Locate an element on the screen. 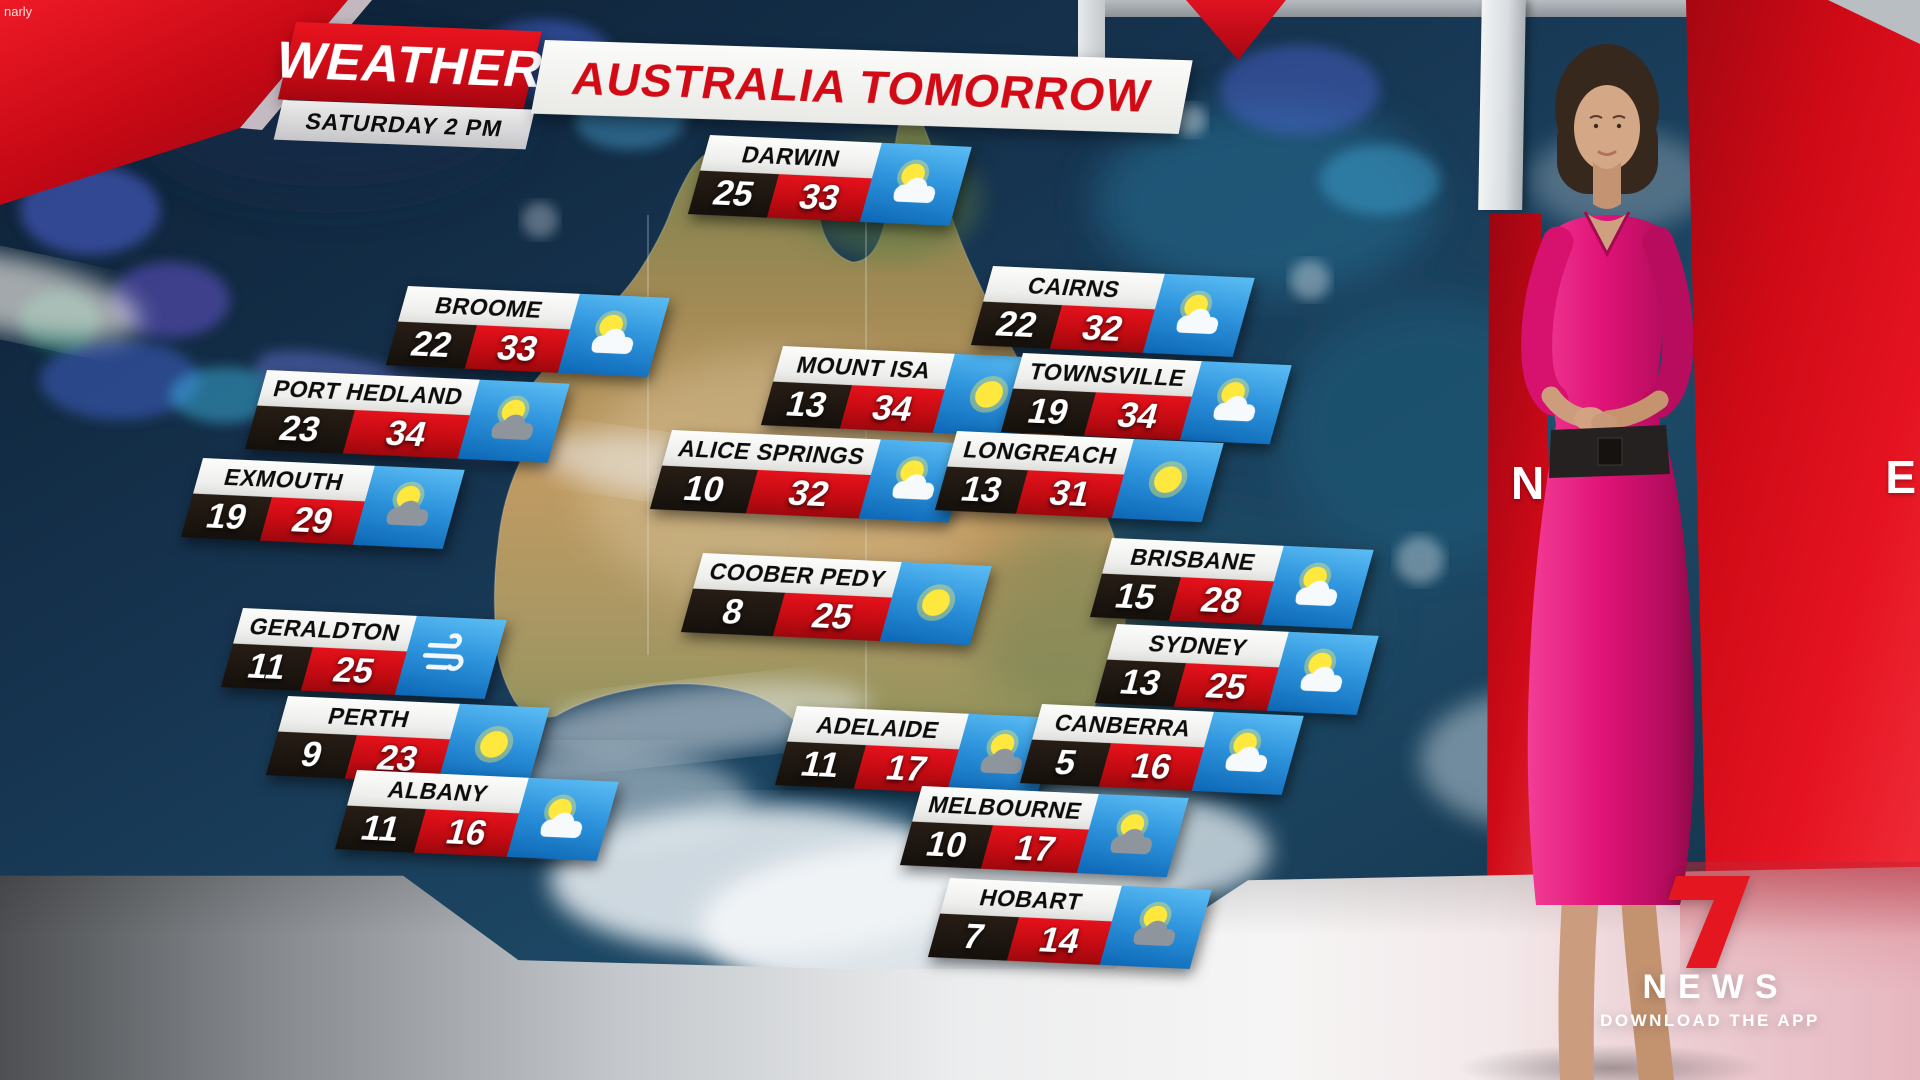 This screenshot has width=1920, height=1080. presenter-floor-shadow is located at coordinates (1610, 1062).